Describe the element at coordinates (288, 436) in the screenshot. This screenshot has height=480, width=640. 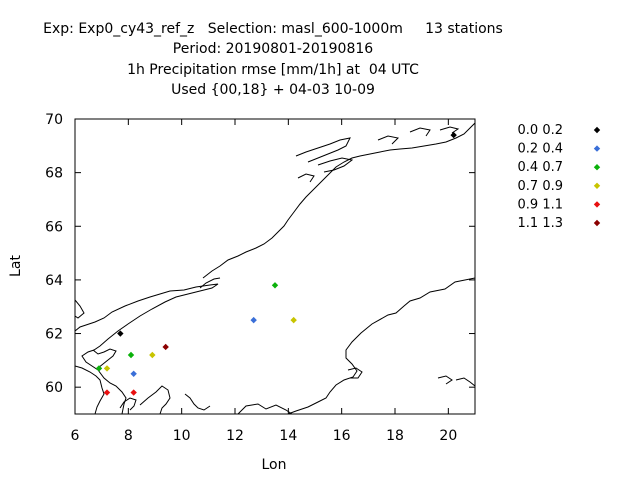
I see `x-tick-label: 14` at that location.